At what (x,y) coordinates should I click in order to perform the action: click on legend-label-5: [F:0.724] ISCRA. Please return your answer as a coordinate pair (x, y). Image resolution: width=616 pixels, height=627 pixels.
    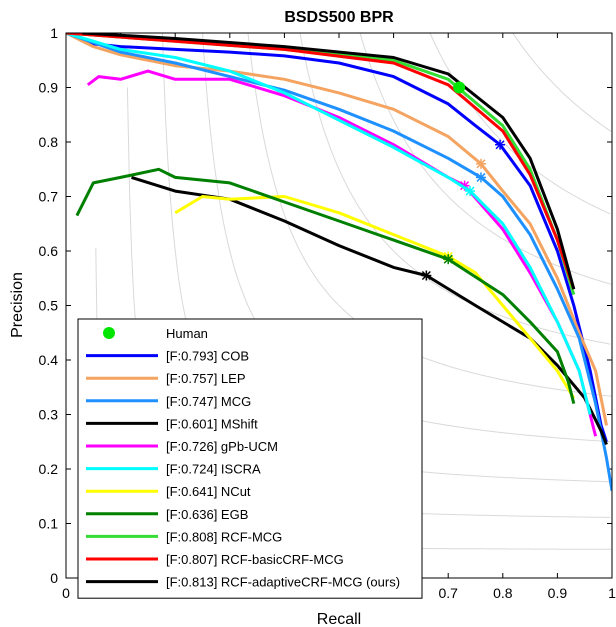
    Looking at the image, I should click on (213, 469).